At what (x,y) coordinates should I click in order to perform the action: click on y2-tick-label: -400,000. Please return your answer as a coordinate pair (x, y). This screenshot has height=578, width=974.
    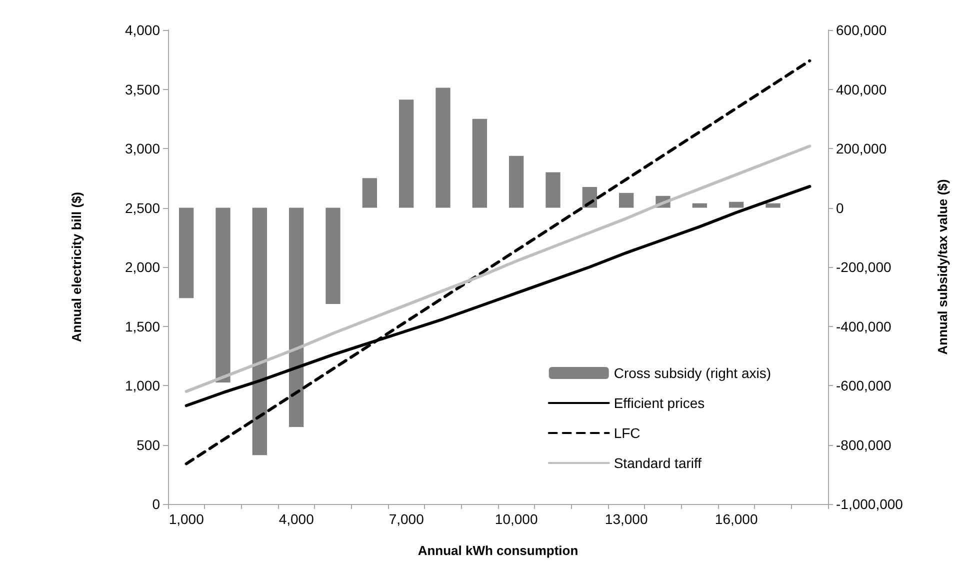
    Looking at the image, I should click on (864, 326).